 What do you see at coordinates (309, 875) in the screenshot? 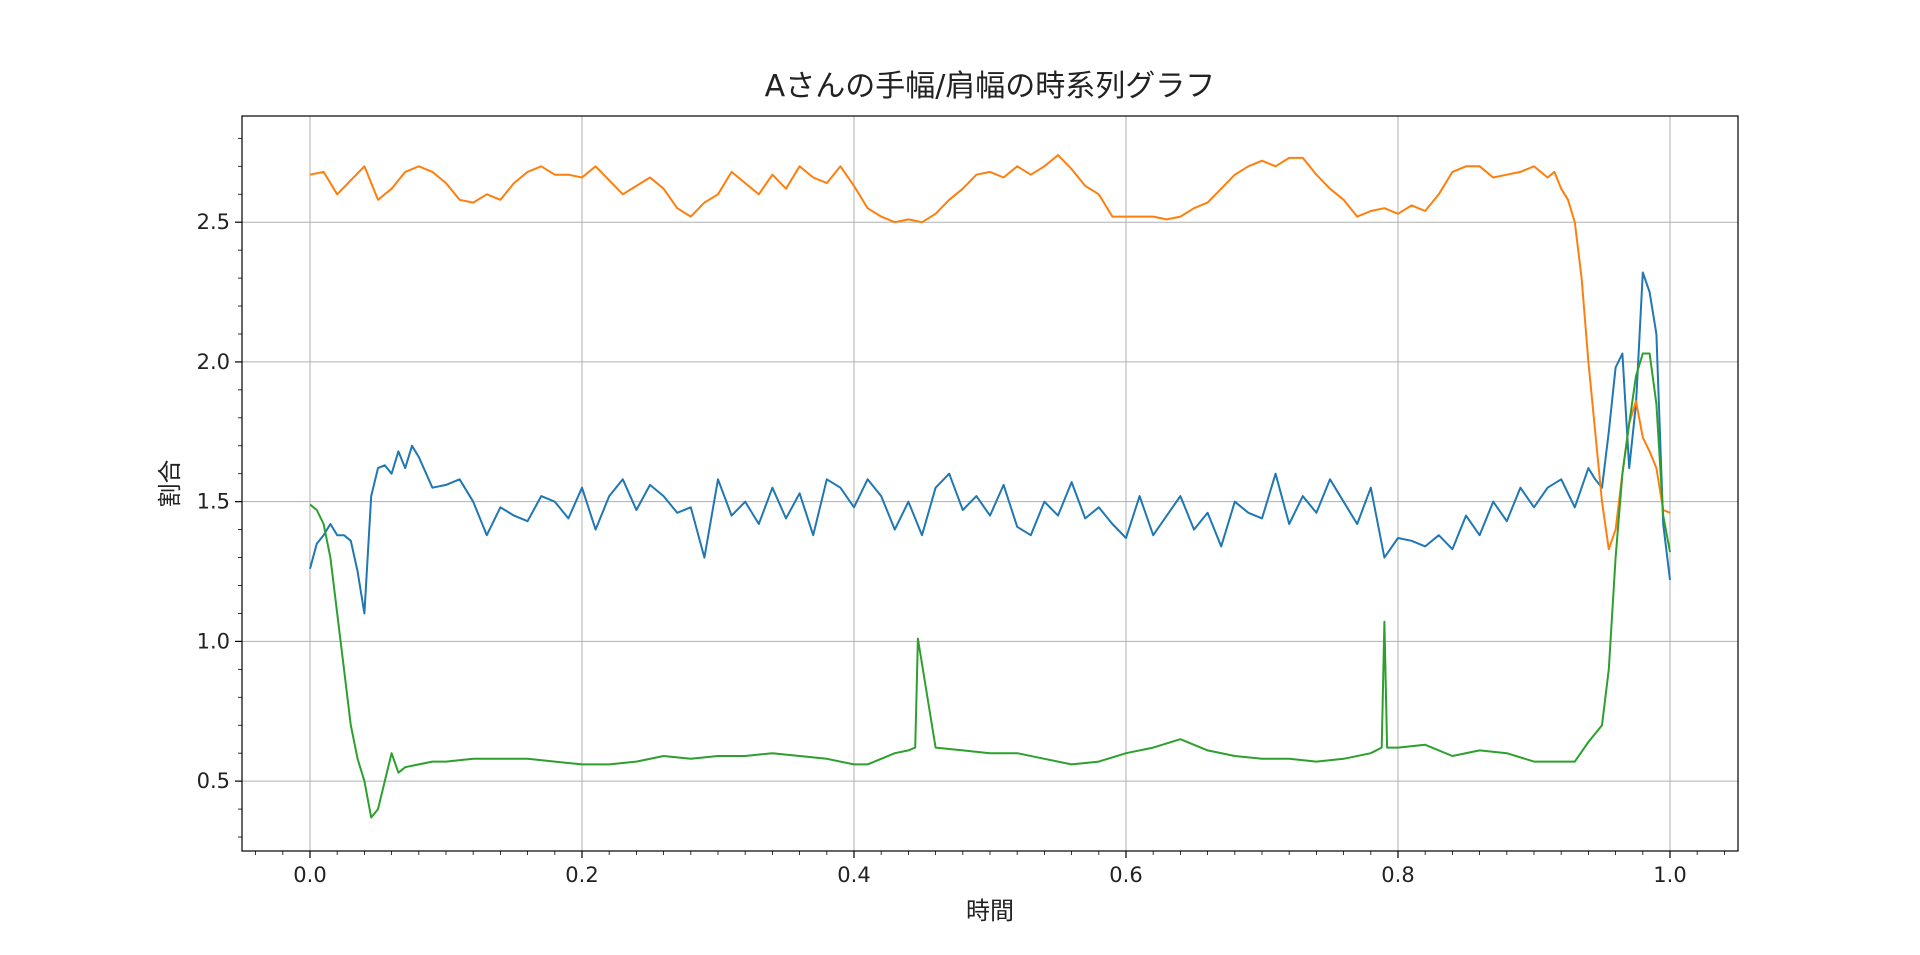
I see `x-tick-label: 0.0` at bounding box center [309, 875].